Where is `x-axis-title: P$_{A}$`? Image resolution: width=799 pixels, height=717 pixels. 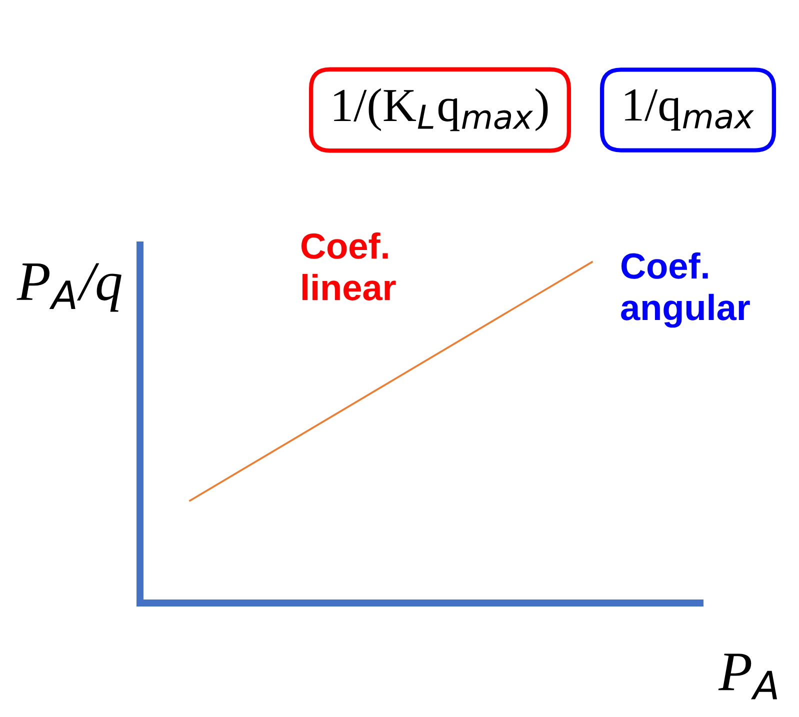 x-axis-title: P$_{A}$ is located at coordinates (748, 677).